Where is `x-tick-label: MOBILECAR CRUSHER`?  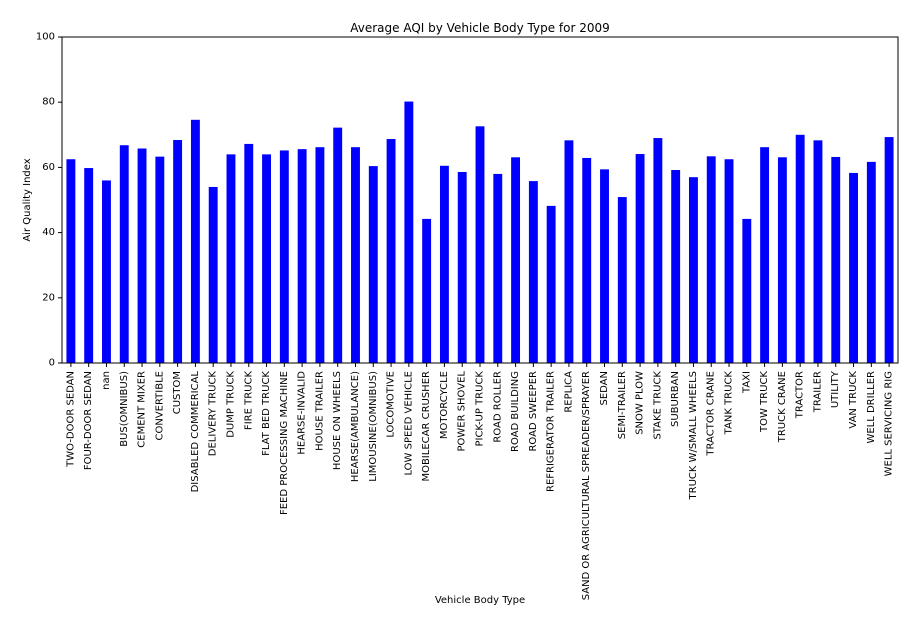
x-tick-label: MOBILECAR CRUSHER is located at coordinates (426, 426).